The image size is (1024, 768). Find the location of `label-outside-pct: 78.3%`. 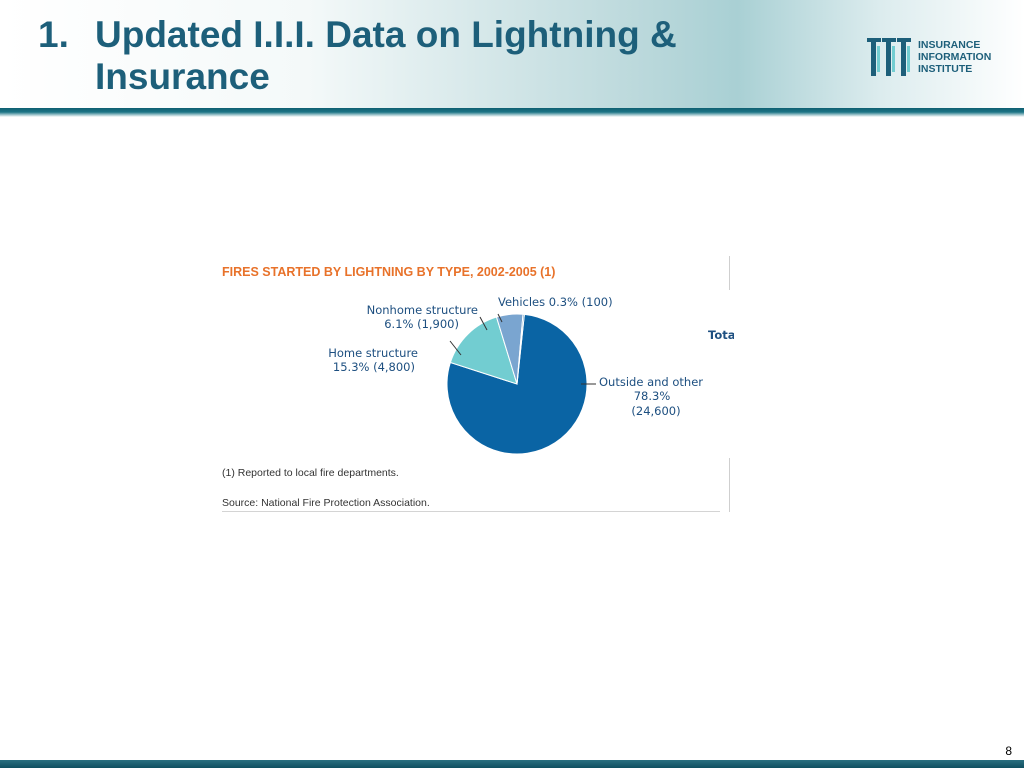

label-outside-pct: 78.3% is located at coordinates (652, 396).